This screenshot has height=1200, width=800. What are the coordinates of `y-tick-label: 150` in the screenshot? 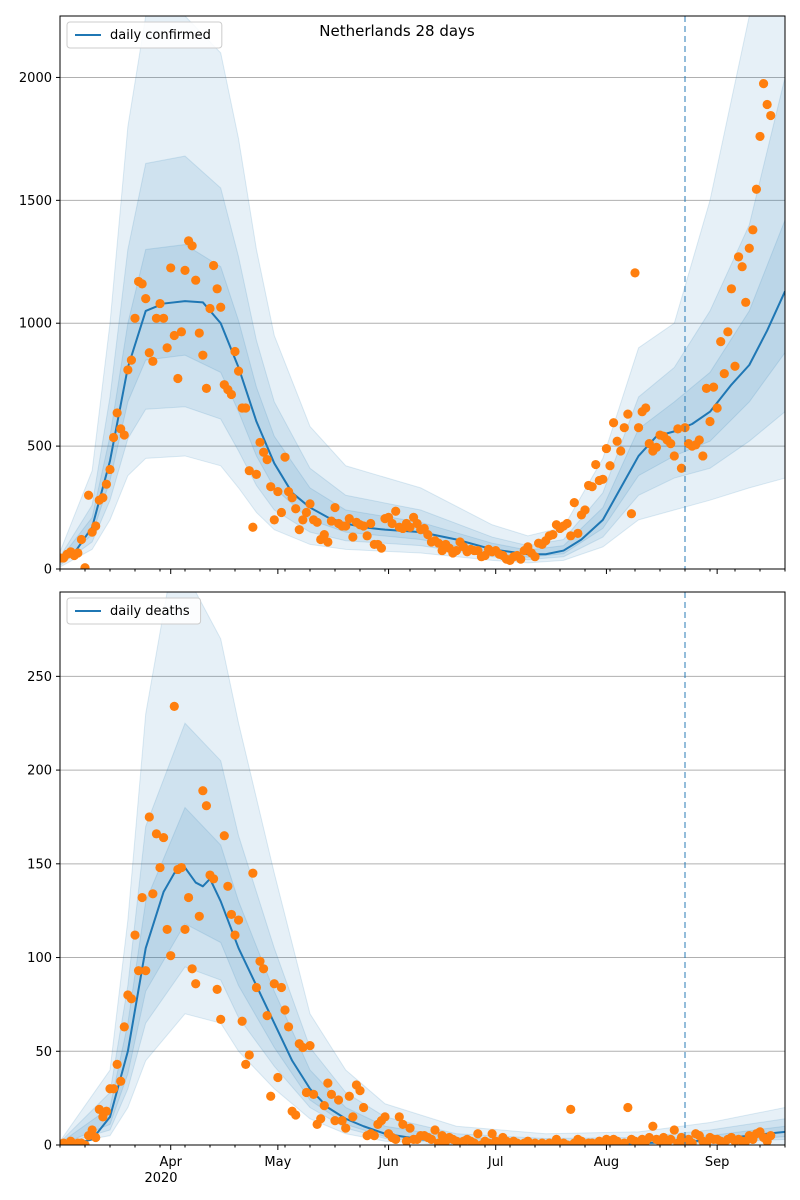 It's located at (39, 864).